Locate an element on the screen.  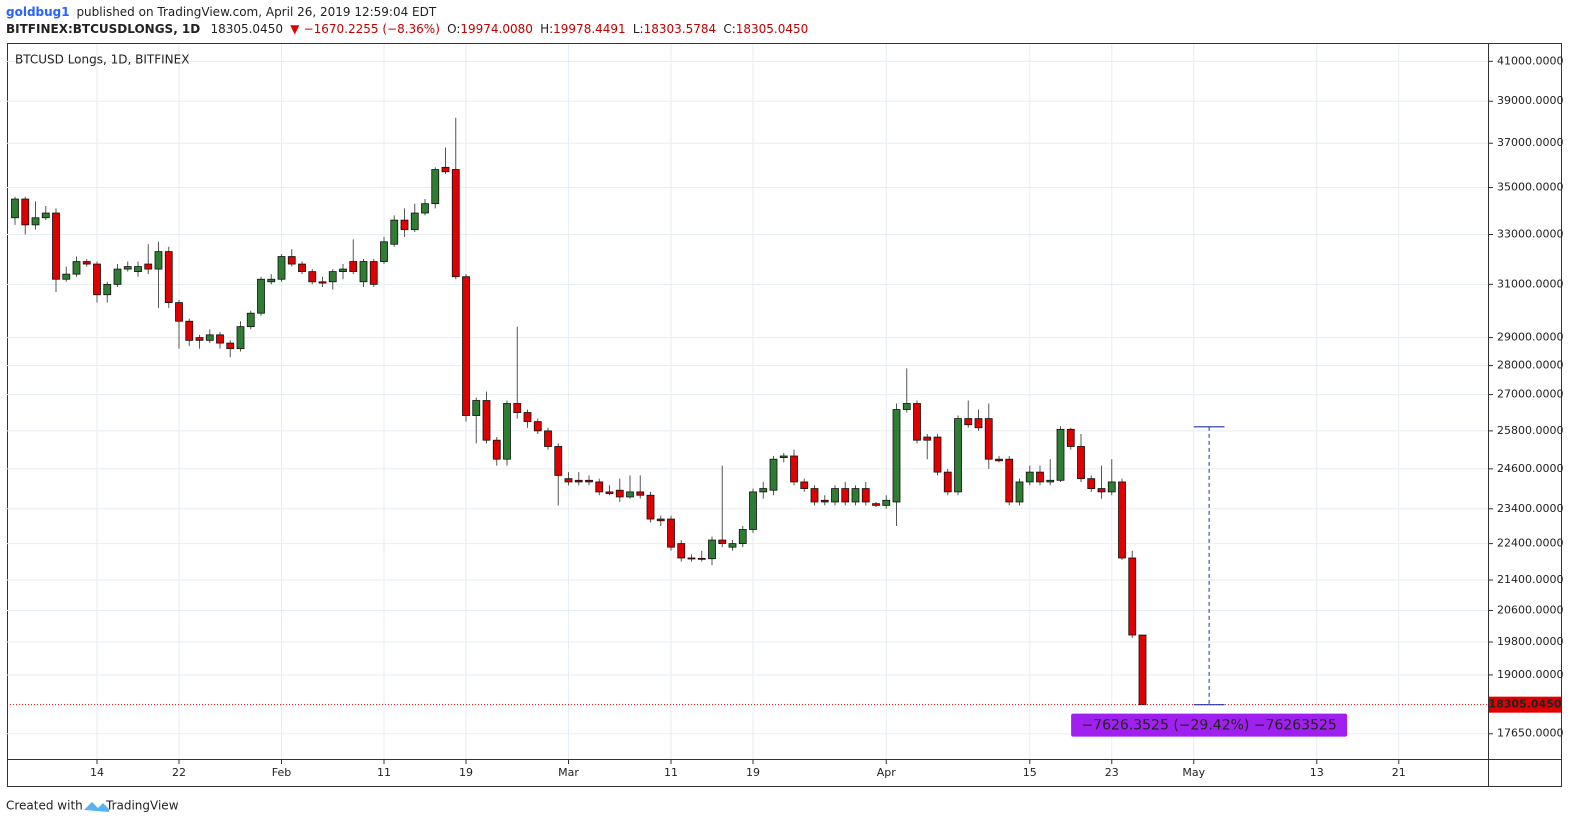
measure-label-bg is located at coordinates (1209, 725).